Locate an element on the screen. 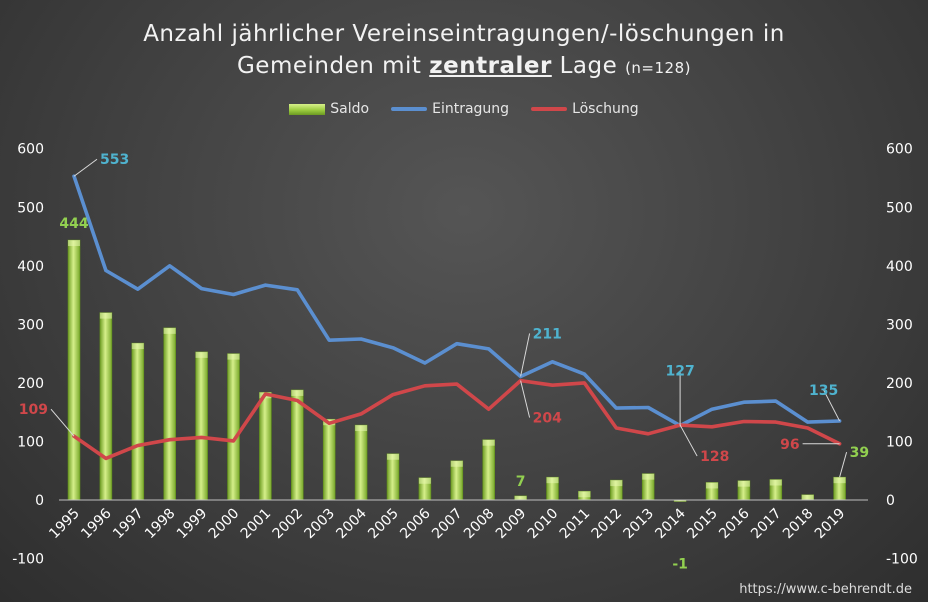 Image resolution: width=928 pixels, height=602 pixels. y-tick-right: 600 is located at coordinates (899, 150).